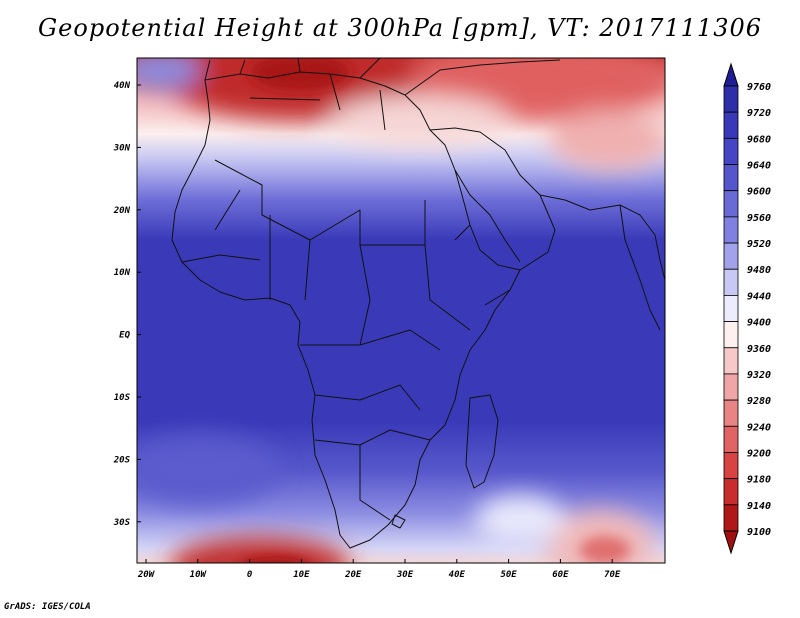  What do you see at coordinates (731, 74) in the screenshot?
I see `colorbar-top-arrow` at bounding box center [731, 74].